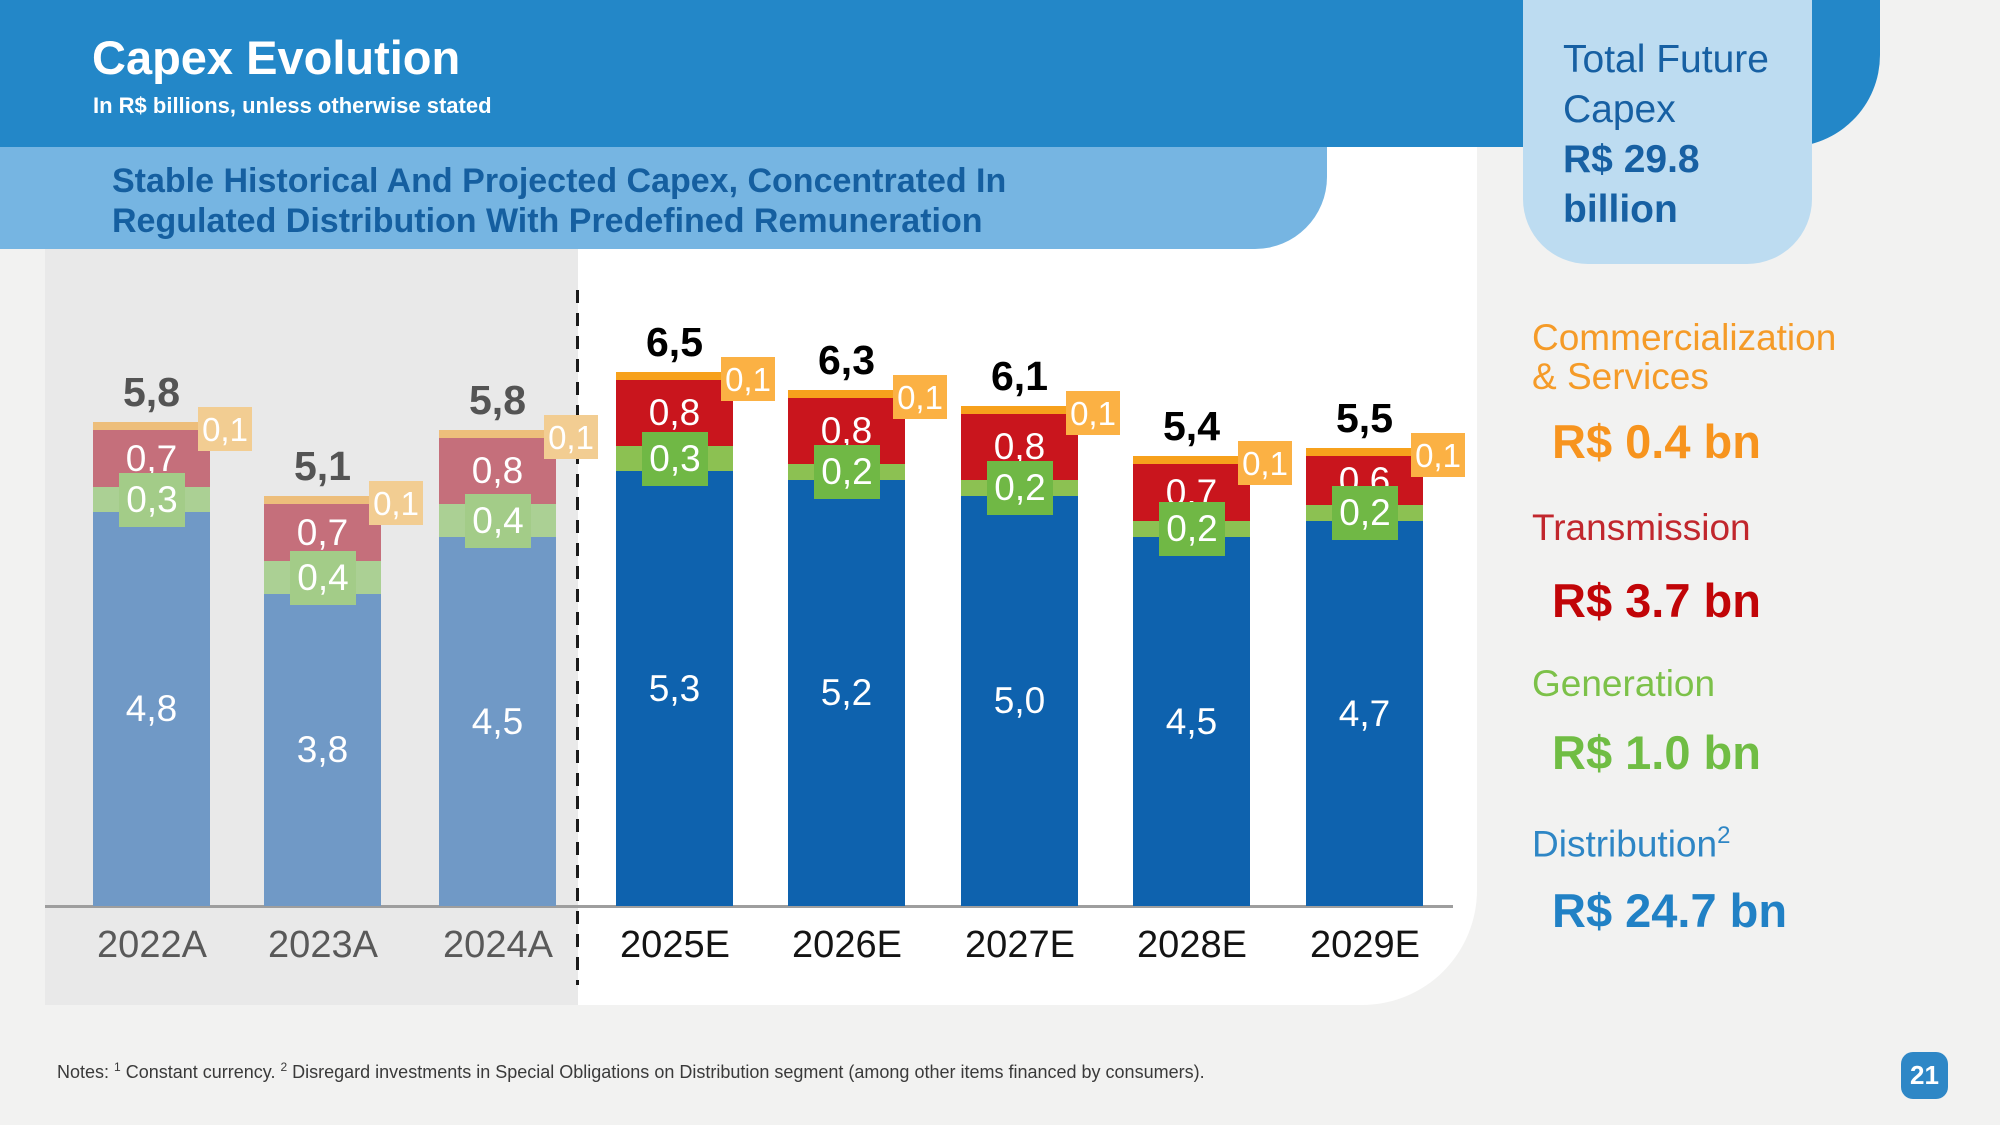 This screenshot has height=1125, width=2000. What do you see at coordinates (323, 945) in the screenshot?
I see `axis-label-2023A: 2023A` at bounding box center [323, 945].